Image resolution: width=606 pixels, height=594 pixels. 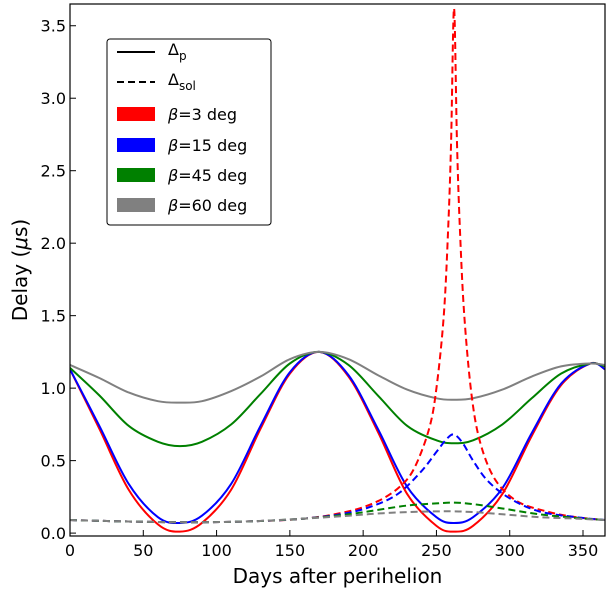 What do you see at coordinates (436, 550) in the screenshot?
I see `x-tick-label: 250` at bounding box center [436, 550].